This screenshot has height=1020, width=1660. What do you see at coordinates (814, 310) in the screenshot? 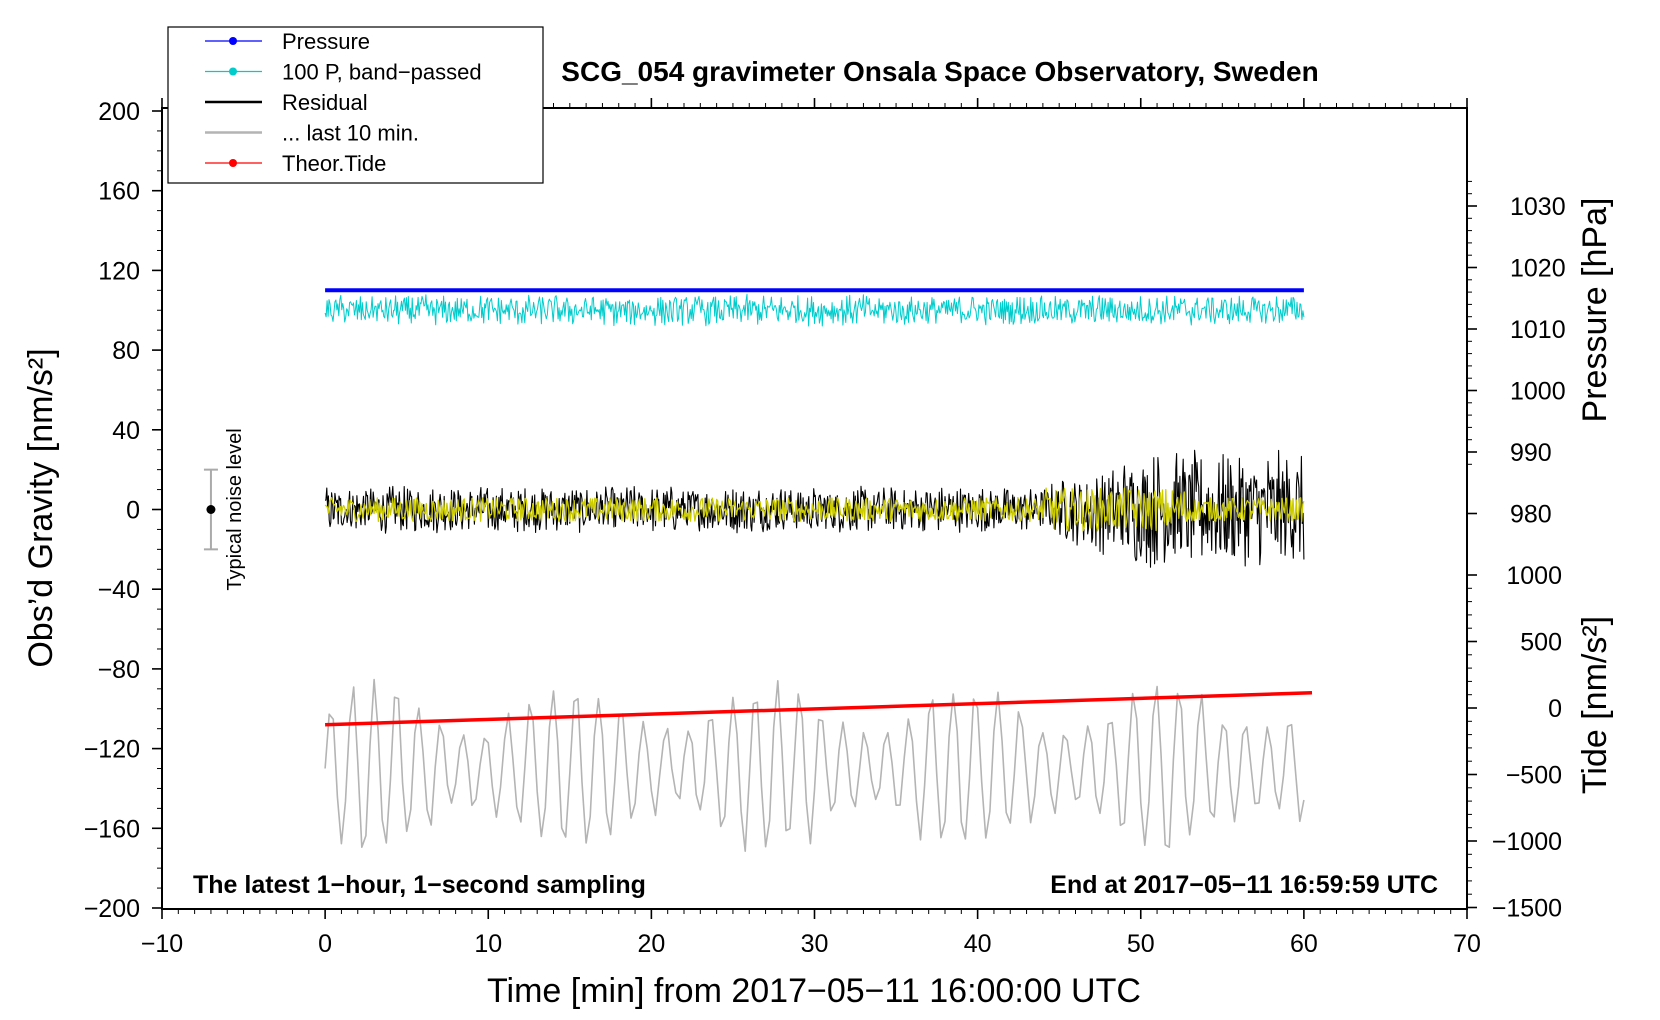
I see `series-pressure-bandpassed` at bounding box center [814, 310].